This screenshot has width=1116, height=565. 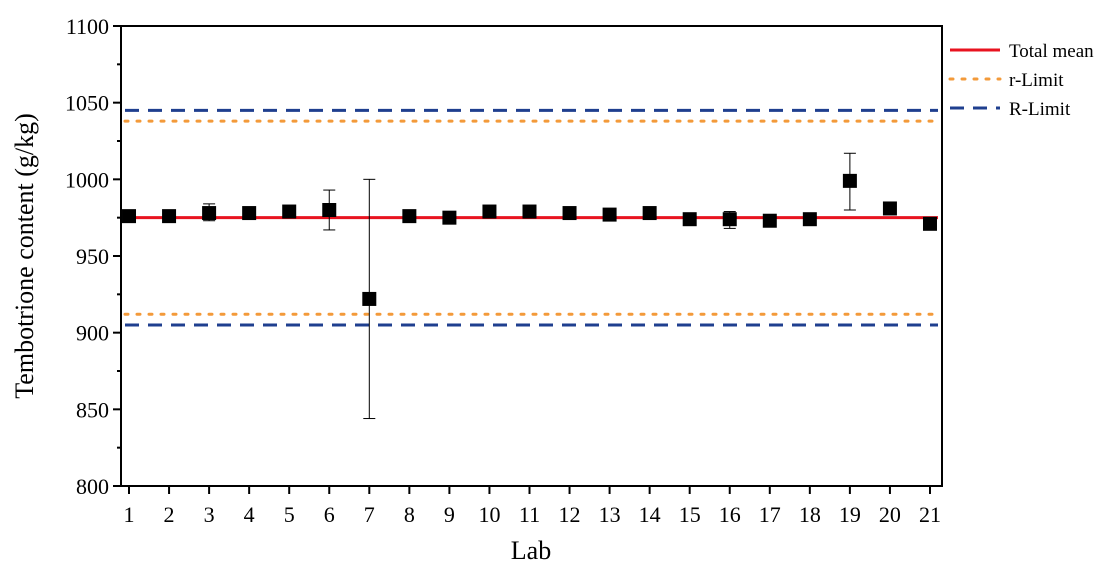 What do you see at coordinates (24, 256) in the screenshot?
I see `y-axis-title: Tembotrione content (g/kg)` at bounding box center [24, 256].